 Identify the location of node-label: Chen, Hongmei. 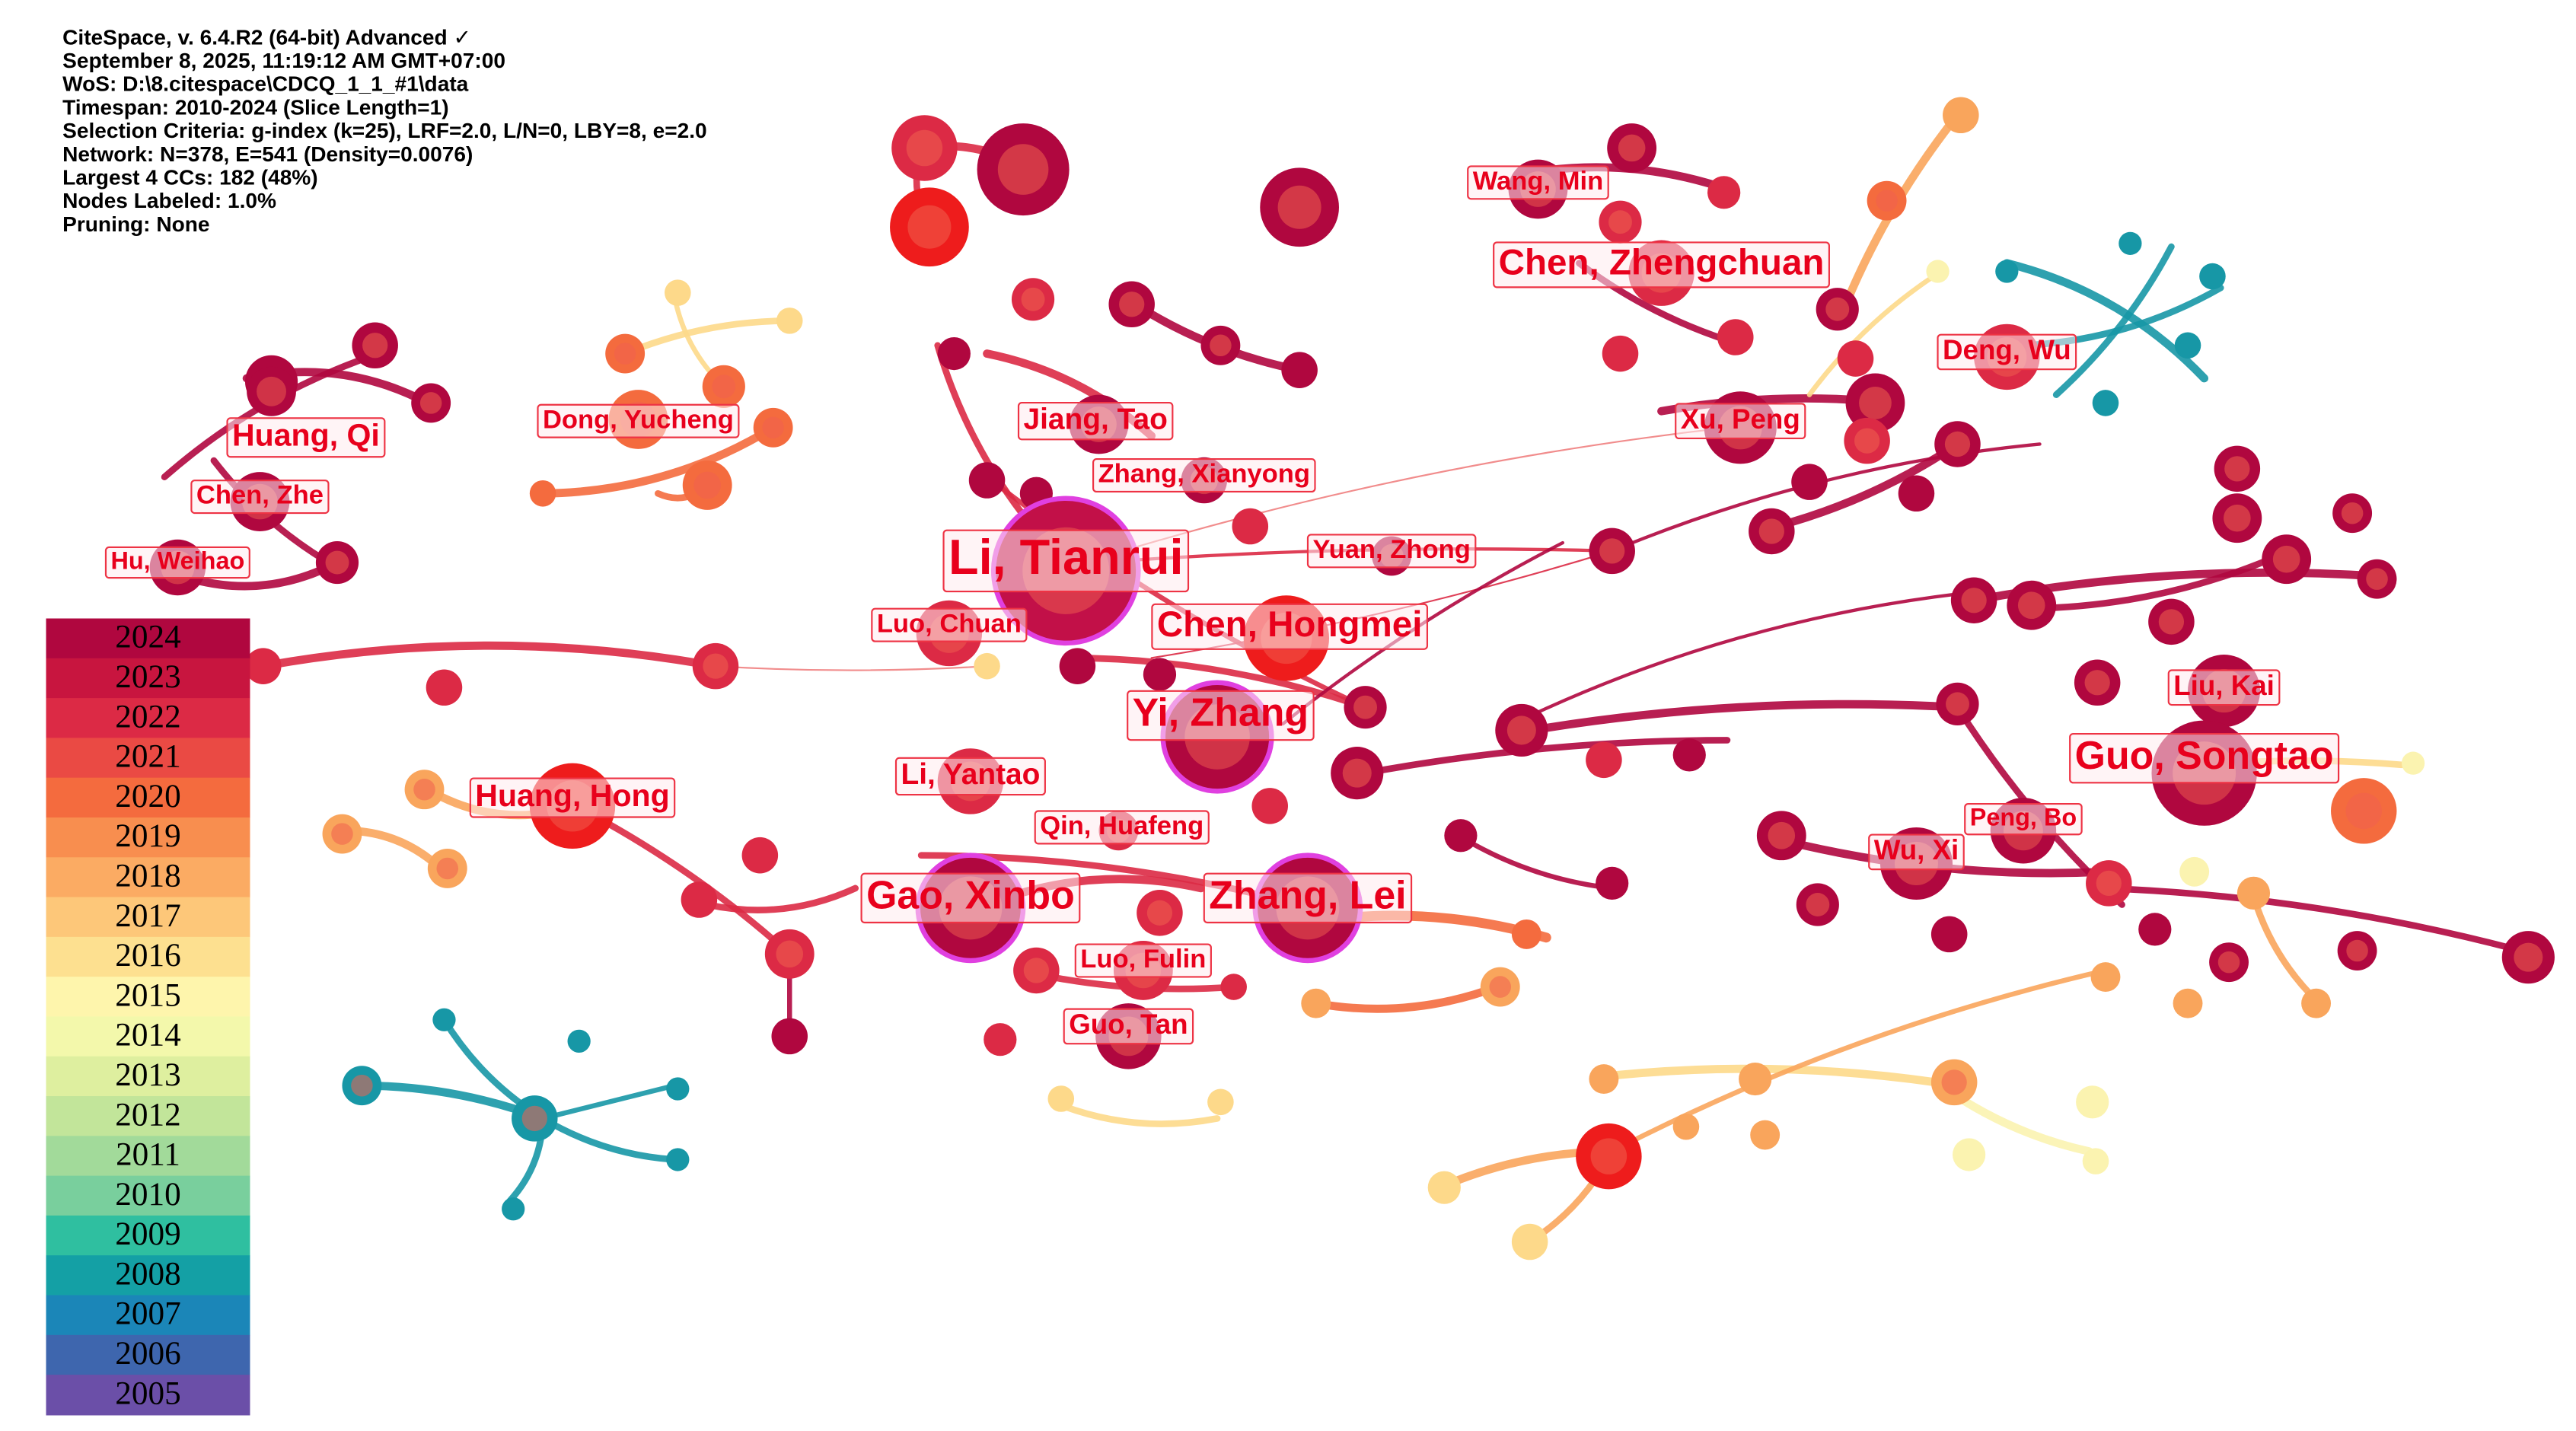
(1290, 624).